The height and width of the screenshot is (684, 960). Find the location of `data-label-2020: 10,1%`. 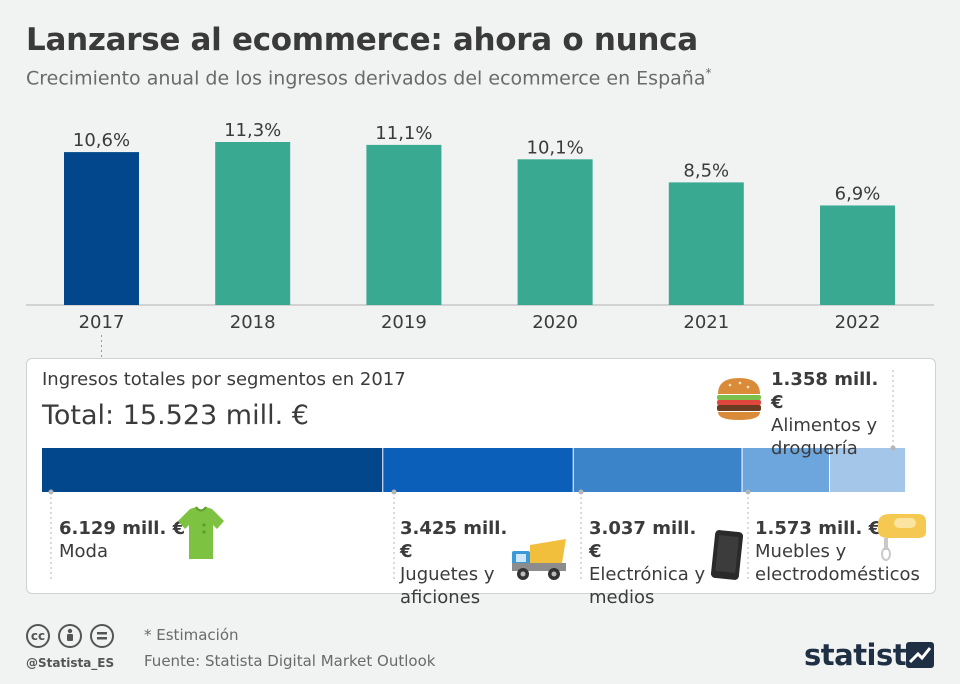

data-label-2020: 10,1% is located at coordinates (555, 147).